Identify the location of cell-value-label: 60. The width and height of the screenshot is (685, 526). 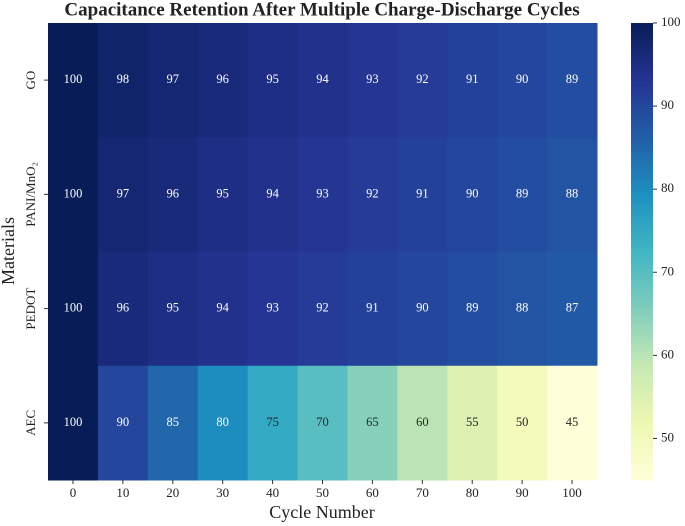
(422, 422).